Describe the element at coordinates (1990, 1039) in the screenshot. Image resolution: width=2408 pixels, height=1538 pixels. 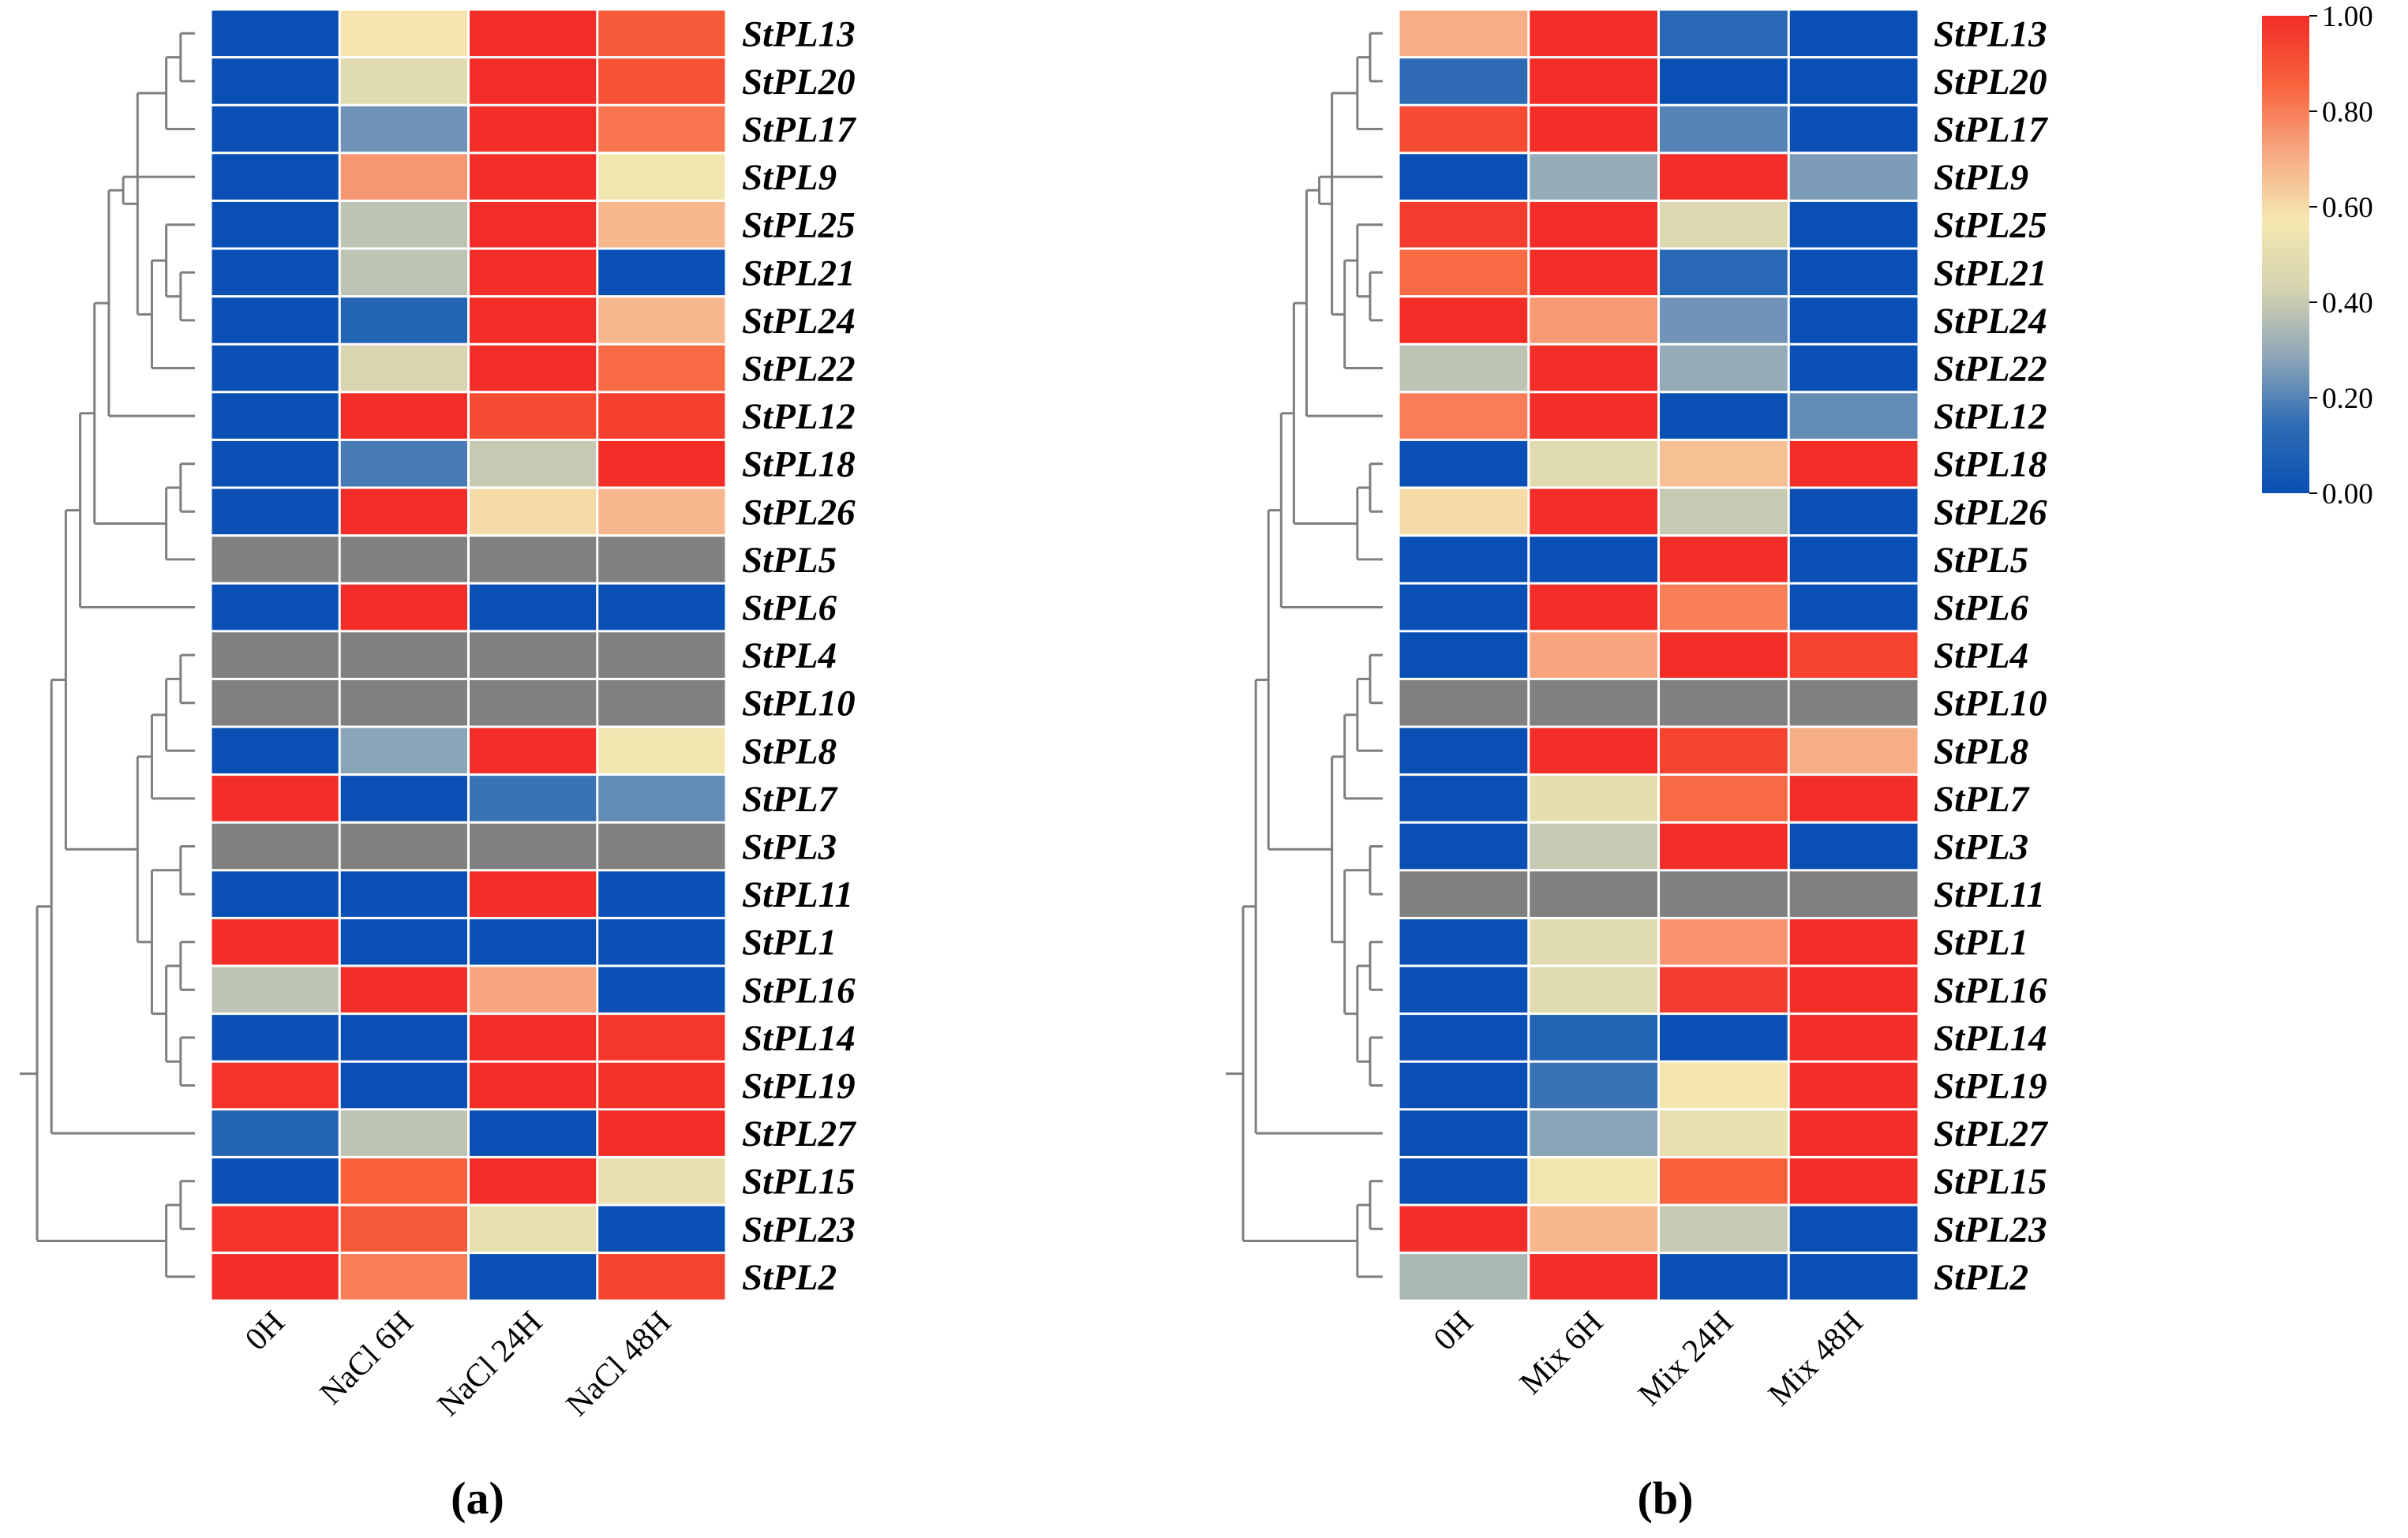
I see `row-label: StPL14` at that location.